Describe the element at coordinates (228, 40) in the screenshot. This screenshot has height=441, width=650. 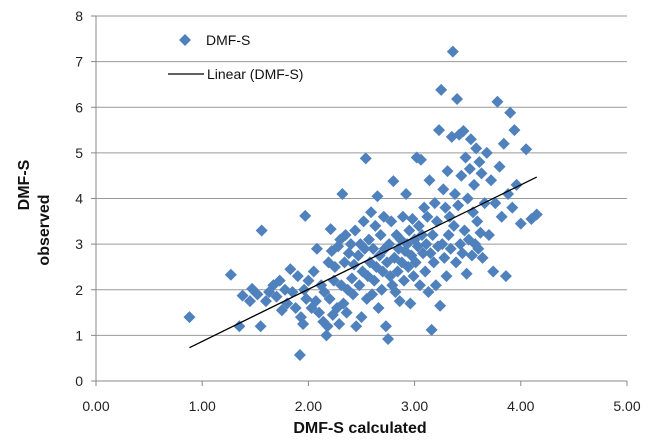
I see `legend-label-dmf-s: DMF-S` at that location.